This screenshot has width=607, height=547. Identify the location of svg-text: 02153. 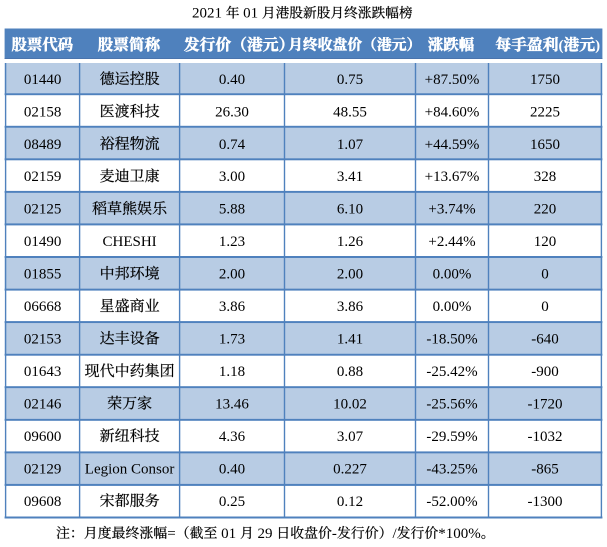
(43, 340).